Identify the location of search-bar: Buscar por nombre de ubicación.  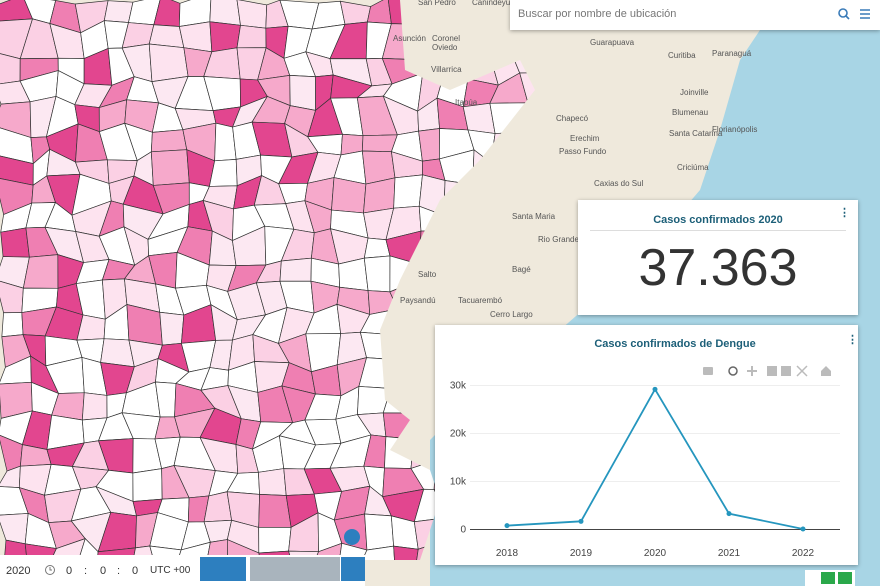
(695, 15).